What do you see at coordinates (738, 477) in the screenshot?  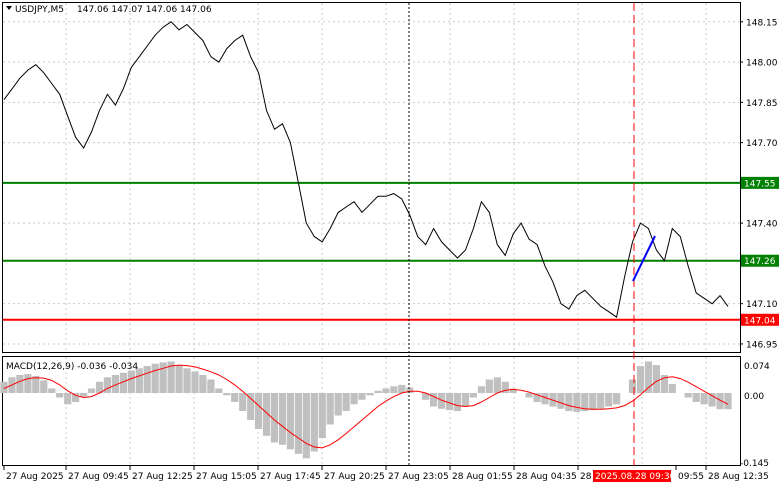 I see `time-label: 28 Aug 12:35` at bounding box center [738, 477].